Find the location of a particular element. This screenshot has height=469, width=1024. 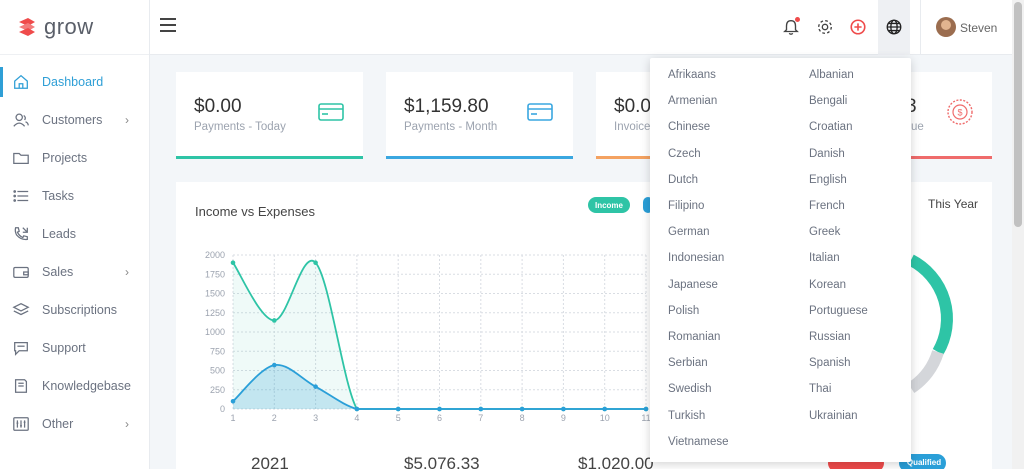

language-option-portuguese: Portuguese is located at coordinates (838, 310).